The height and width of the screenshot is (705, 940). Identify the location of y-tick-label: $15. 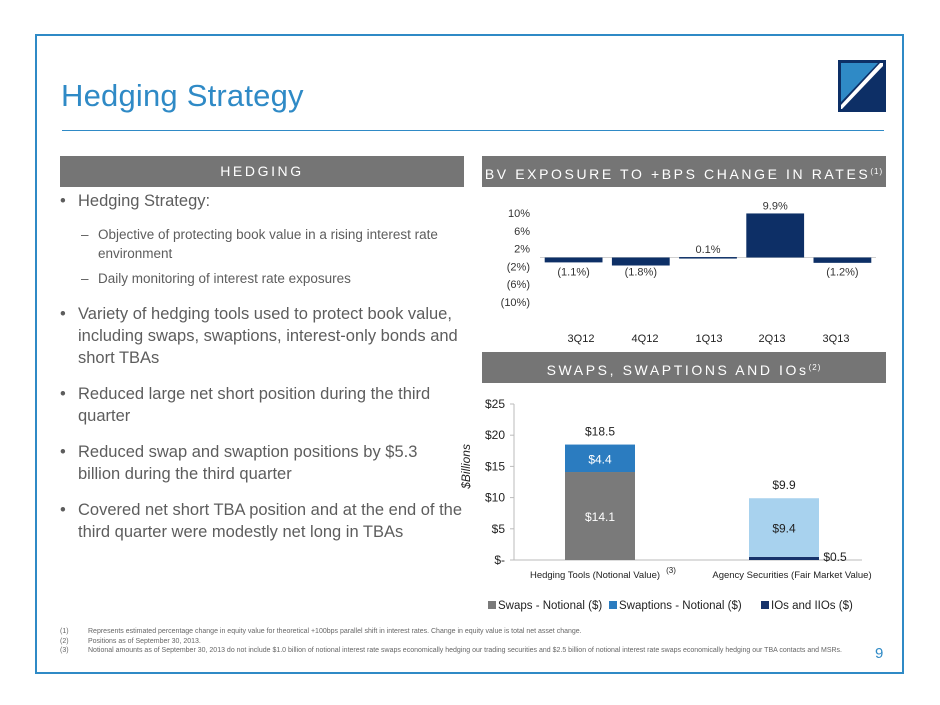
(495, 466).